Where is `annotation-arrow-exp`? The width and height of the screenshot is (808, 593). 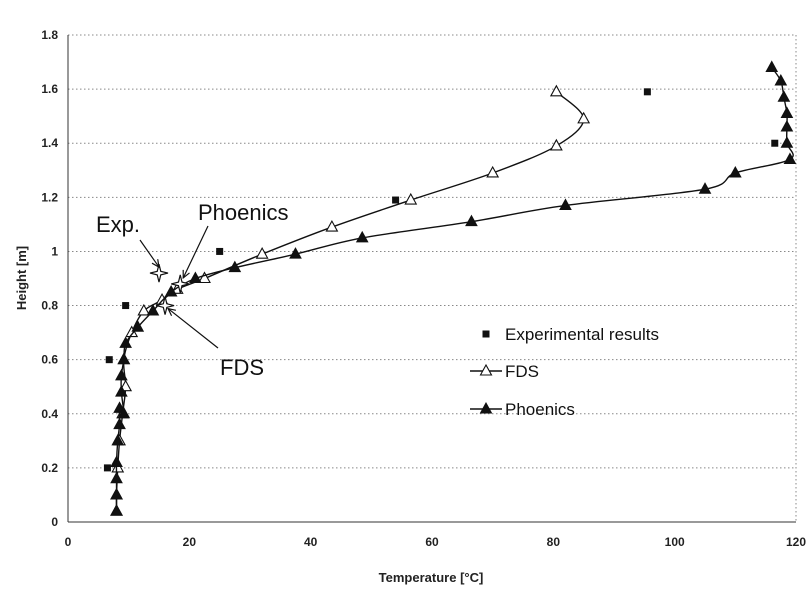 annotation-arrow-exp is located at coordinates (149, 254).